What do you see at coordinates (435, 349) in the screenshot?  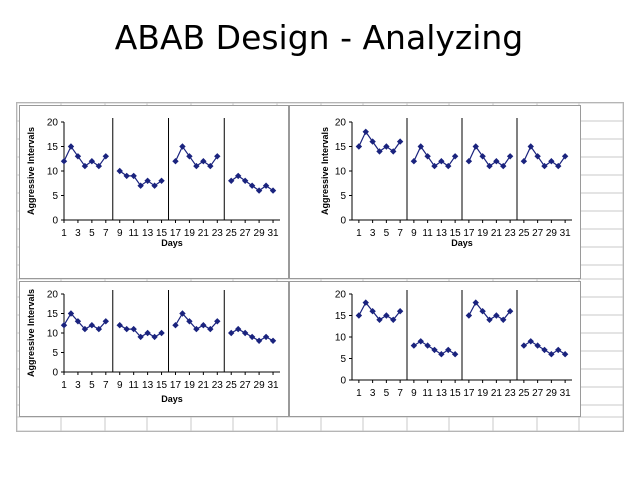 I see `chart-bottom-right: 0 5 10 15 20 1 3 5 7 9 11 13 15 17 19 21 23 25 27 29 31` at bounding box center [435, 349].